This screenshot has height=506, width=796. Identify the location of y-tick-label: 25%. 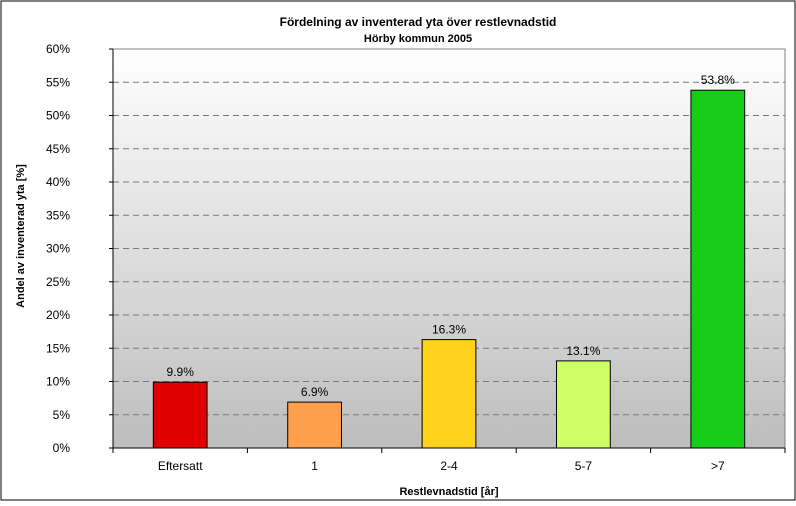
(58, 282).